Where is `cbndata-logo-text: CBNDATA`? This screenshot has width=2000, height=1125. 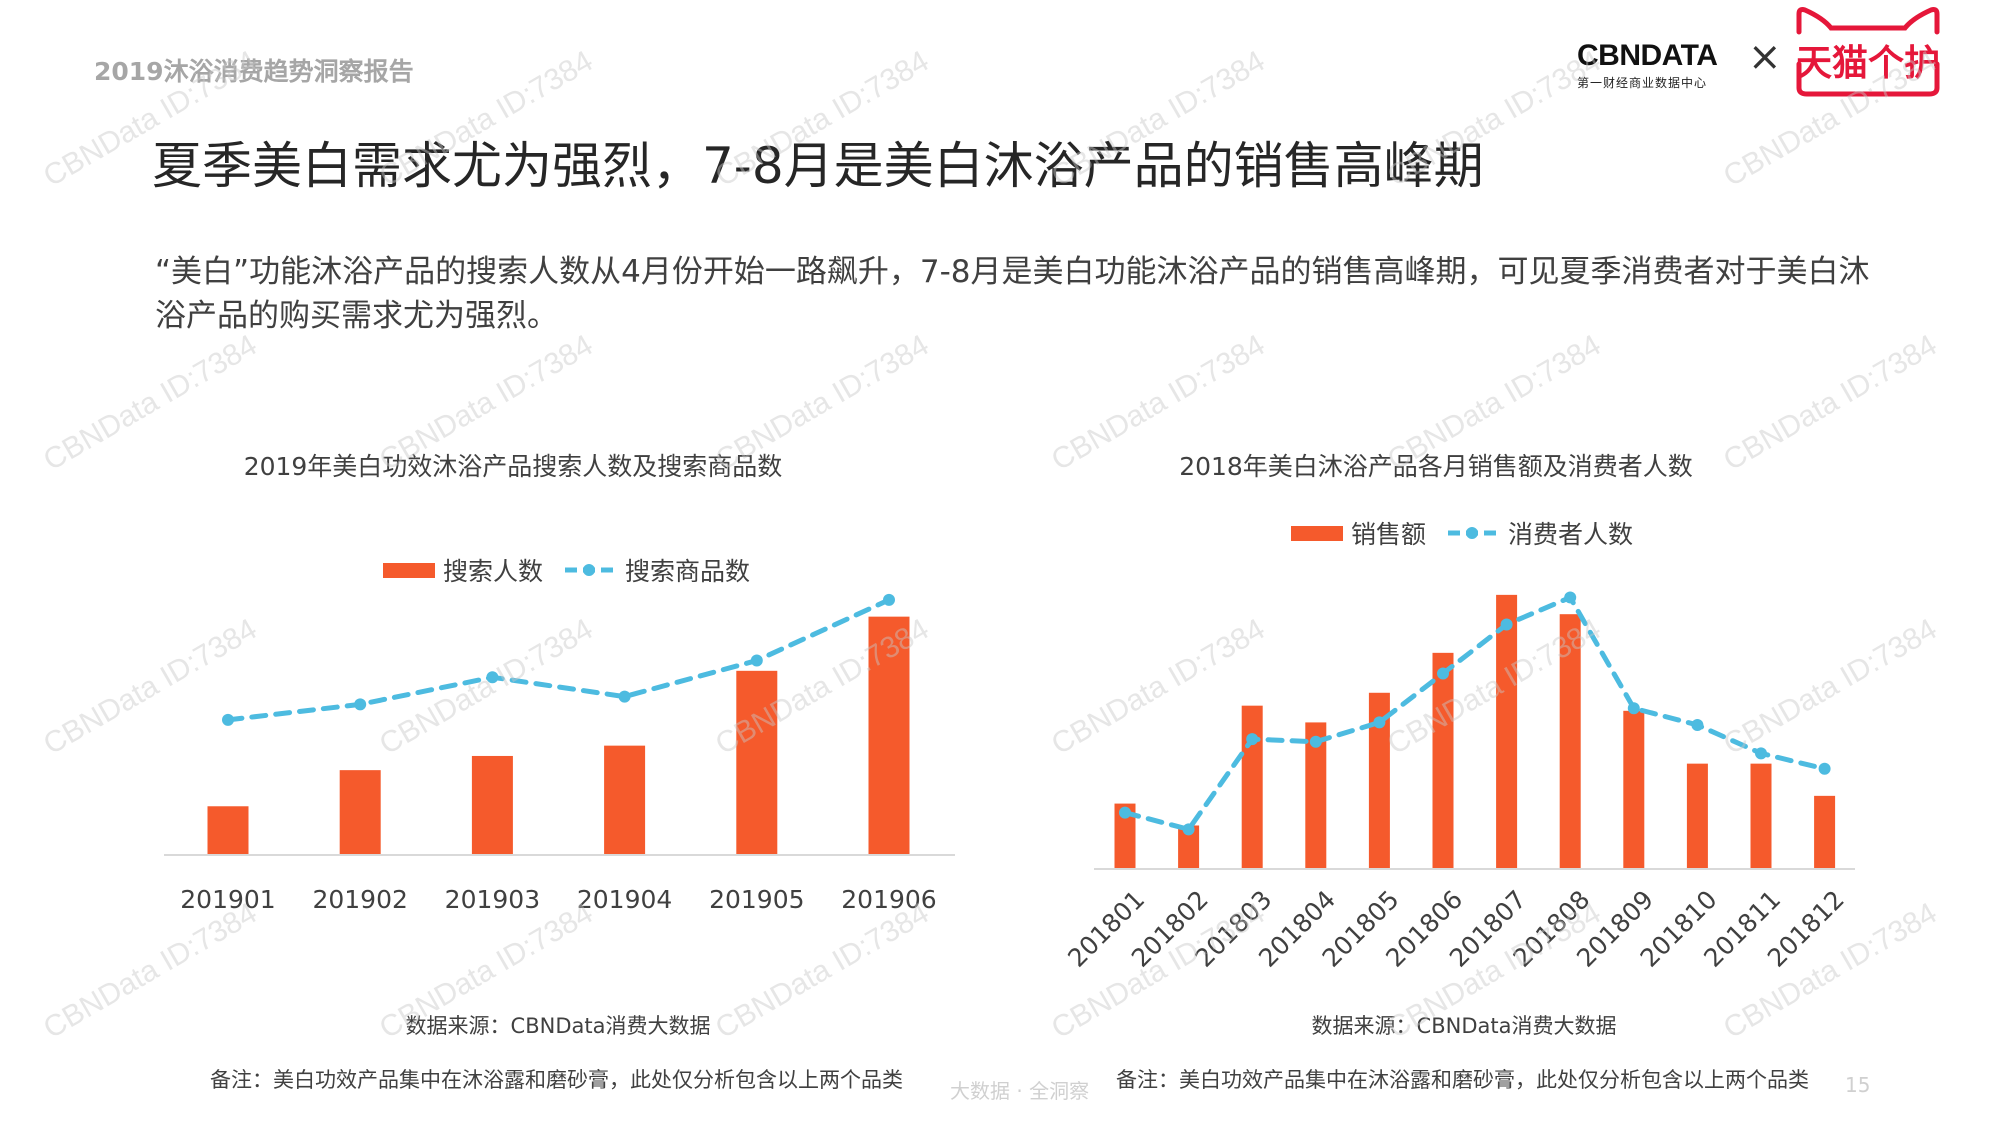 cbndata-logo-text: CBNDATA is located at coordinates (1647, 55).